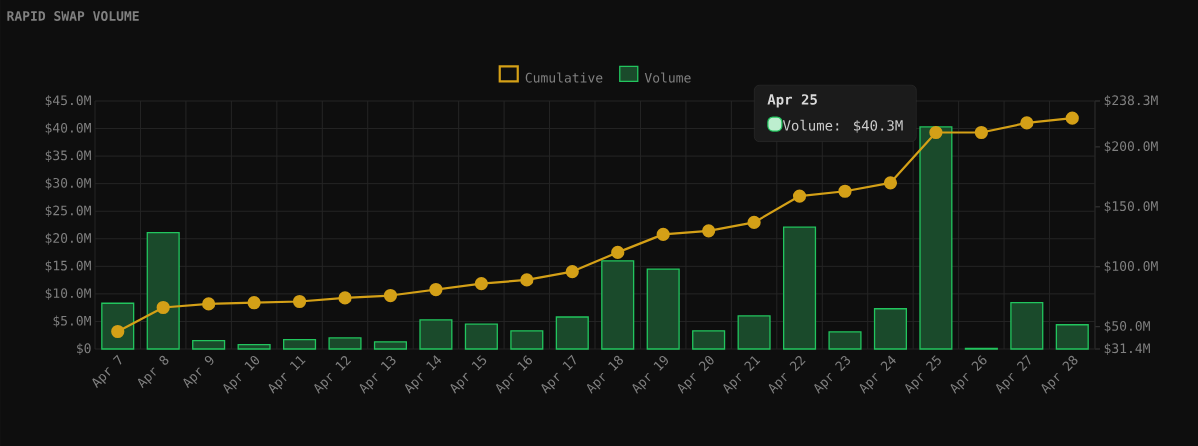 Image resolution: width=1198 pixels, height=446 pixels. Describe the element at coordinates (241, 374) in the screenshot. I see `x-tick-label: Apr 10` at that location.